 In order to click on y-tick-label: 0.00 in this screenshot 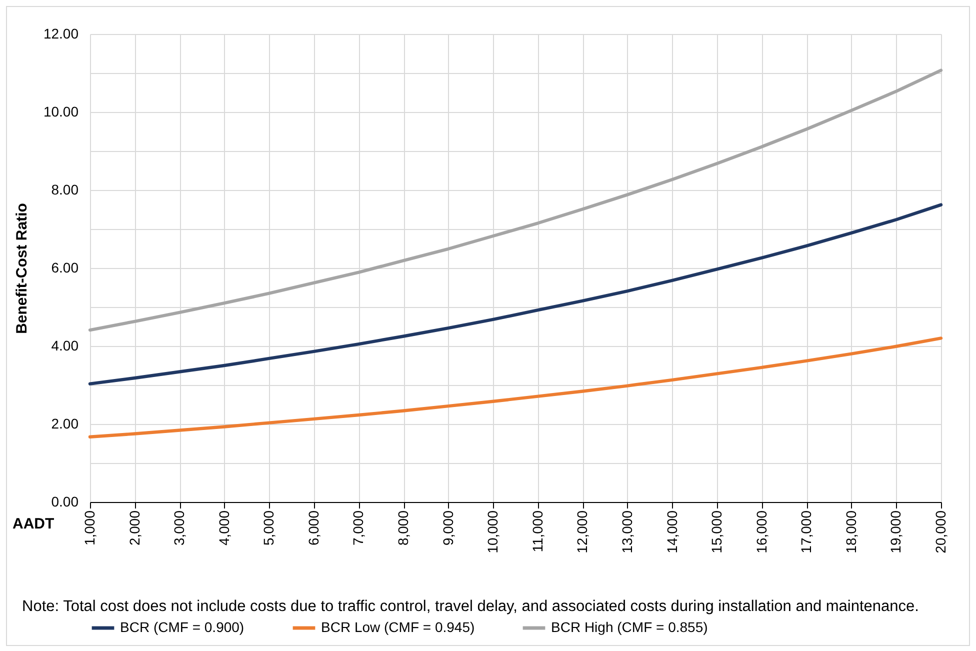, I will do `click(65, 502)`.